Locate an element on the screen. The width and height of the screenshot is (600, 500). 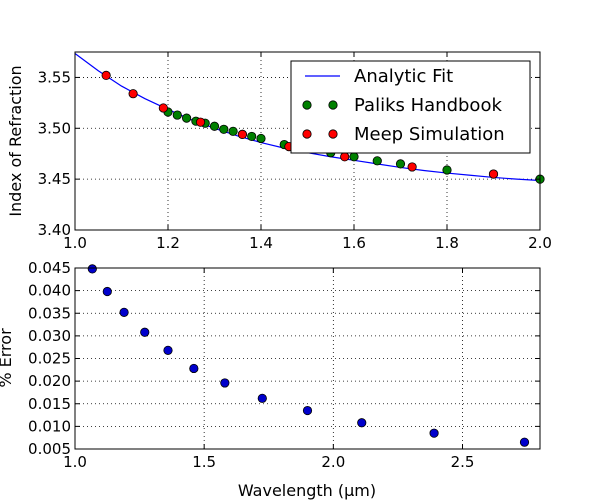
legend-analytic-label: Analytic Fit is located at coordinates (403, 76).